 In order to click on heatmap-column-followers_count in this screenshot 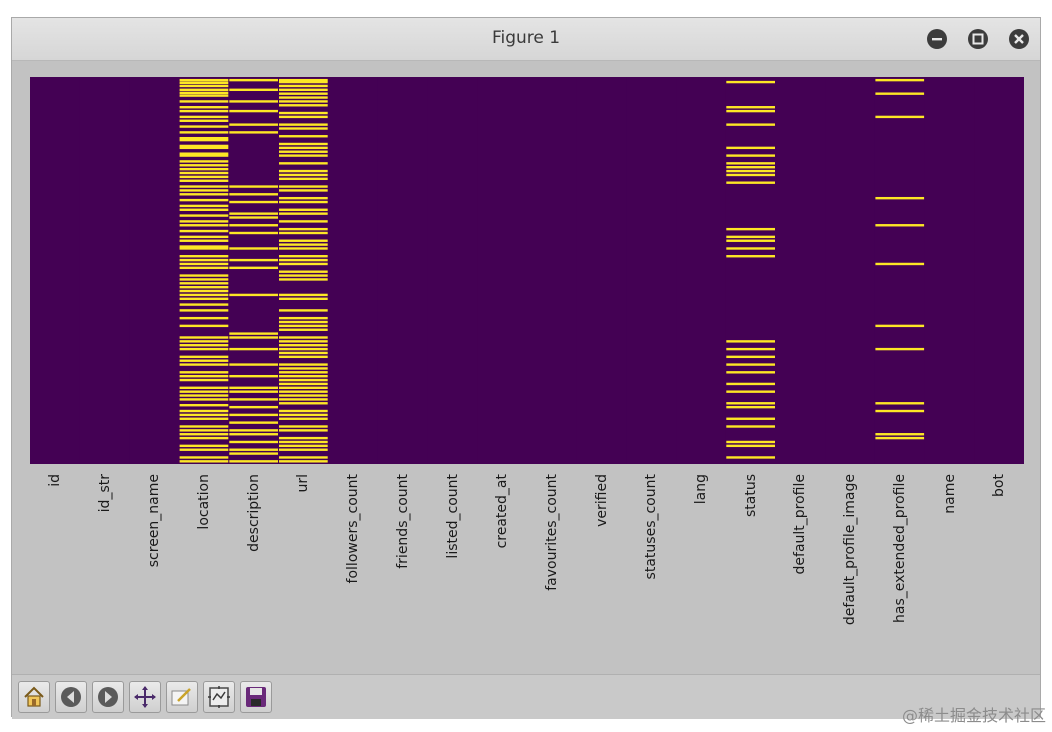, I will do `click(353, 270)`.